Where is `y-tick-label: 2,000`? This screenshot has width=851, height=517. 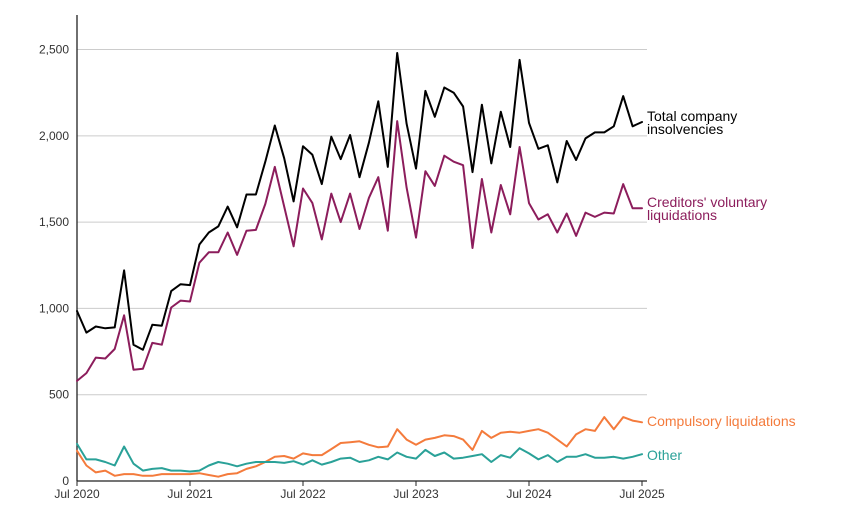
y-tick-label: 2,000 is located at coordinates (54, 136).